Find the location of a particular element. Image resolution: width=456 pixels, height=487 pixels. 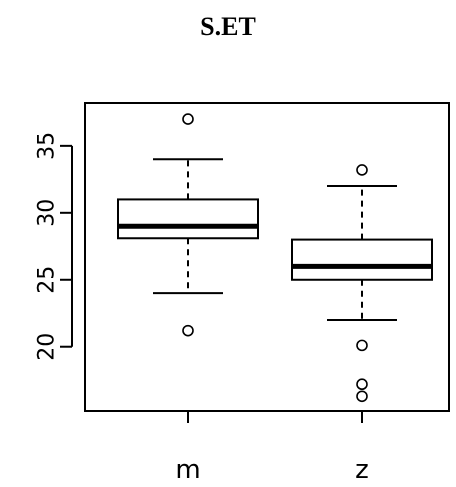

x-tick-label: z is located at coordinates (362, 470).